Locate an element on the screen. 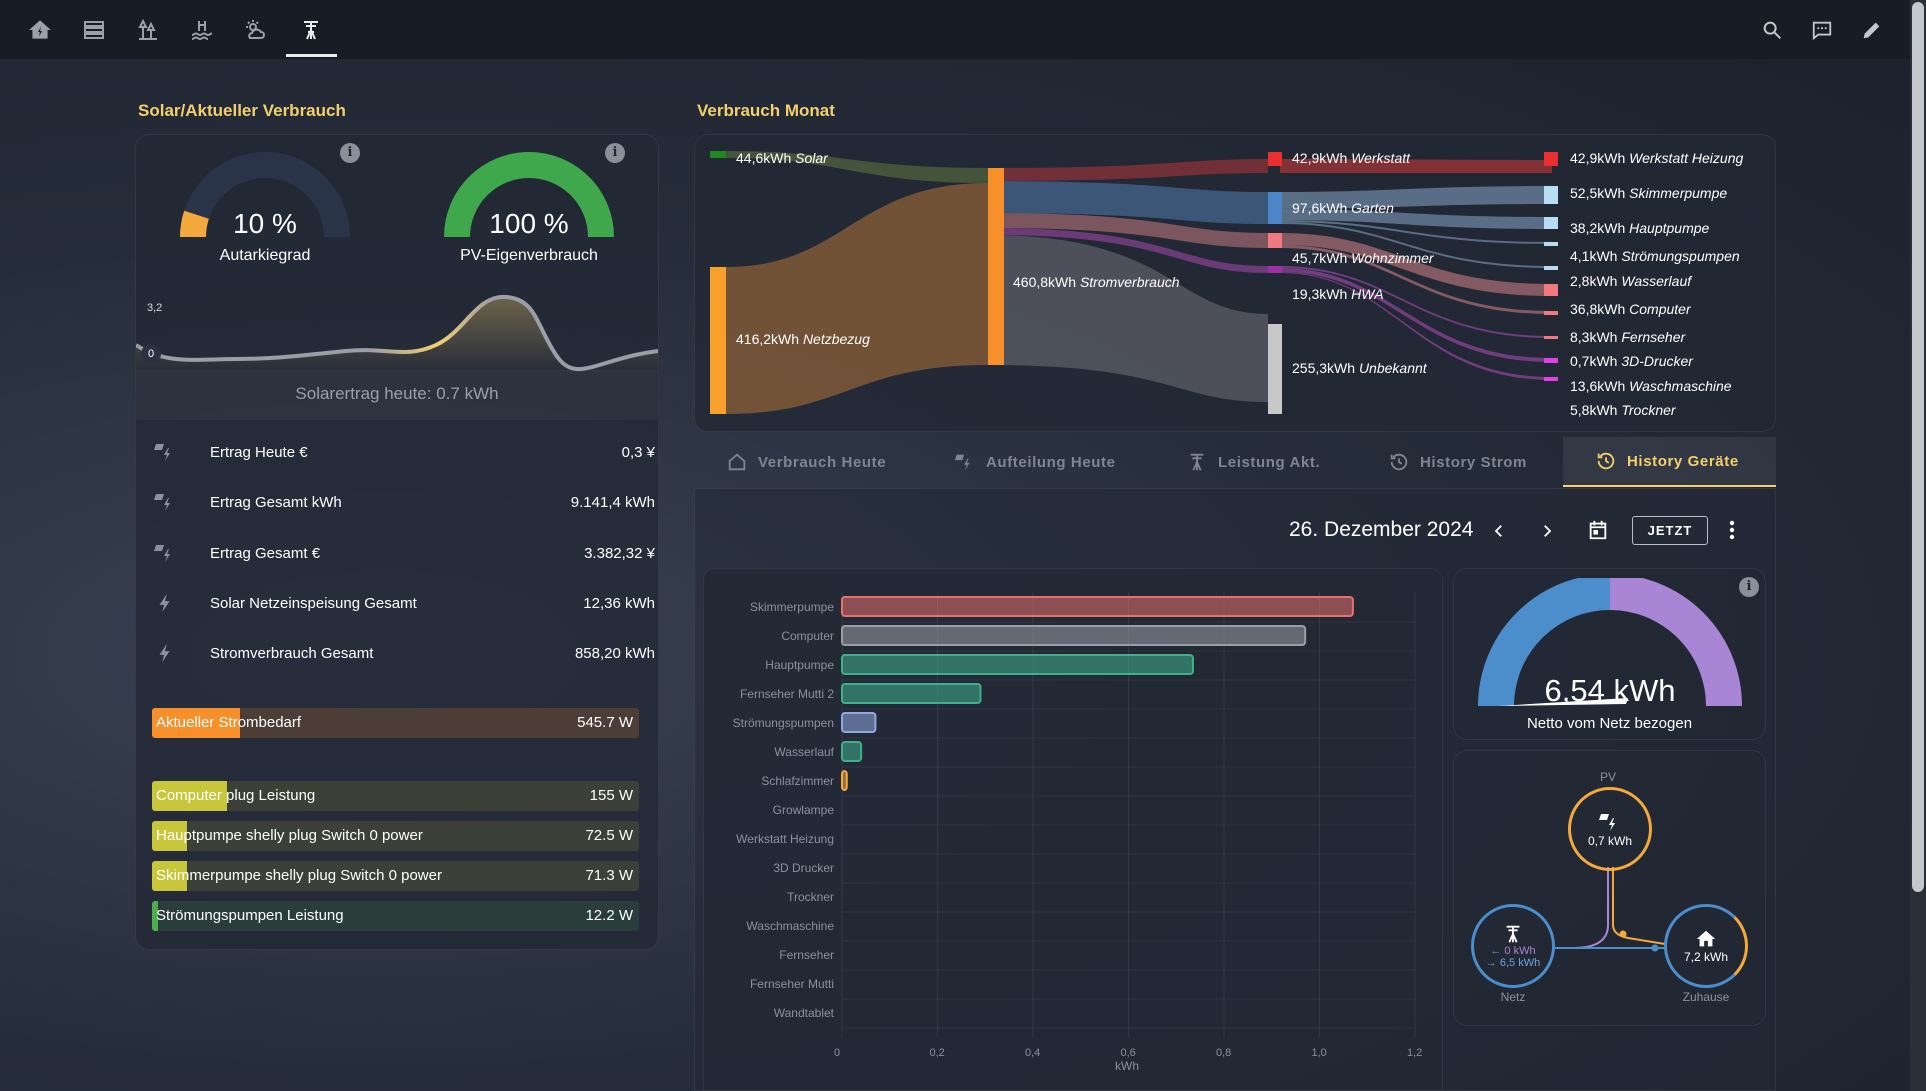 The width and height of the screenshot is (1926, 1091). bar-value: 155 W is located at coordinates (611, 795).